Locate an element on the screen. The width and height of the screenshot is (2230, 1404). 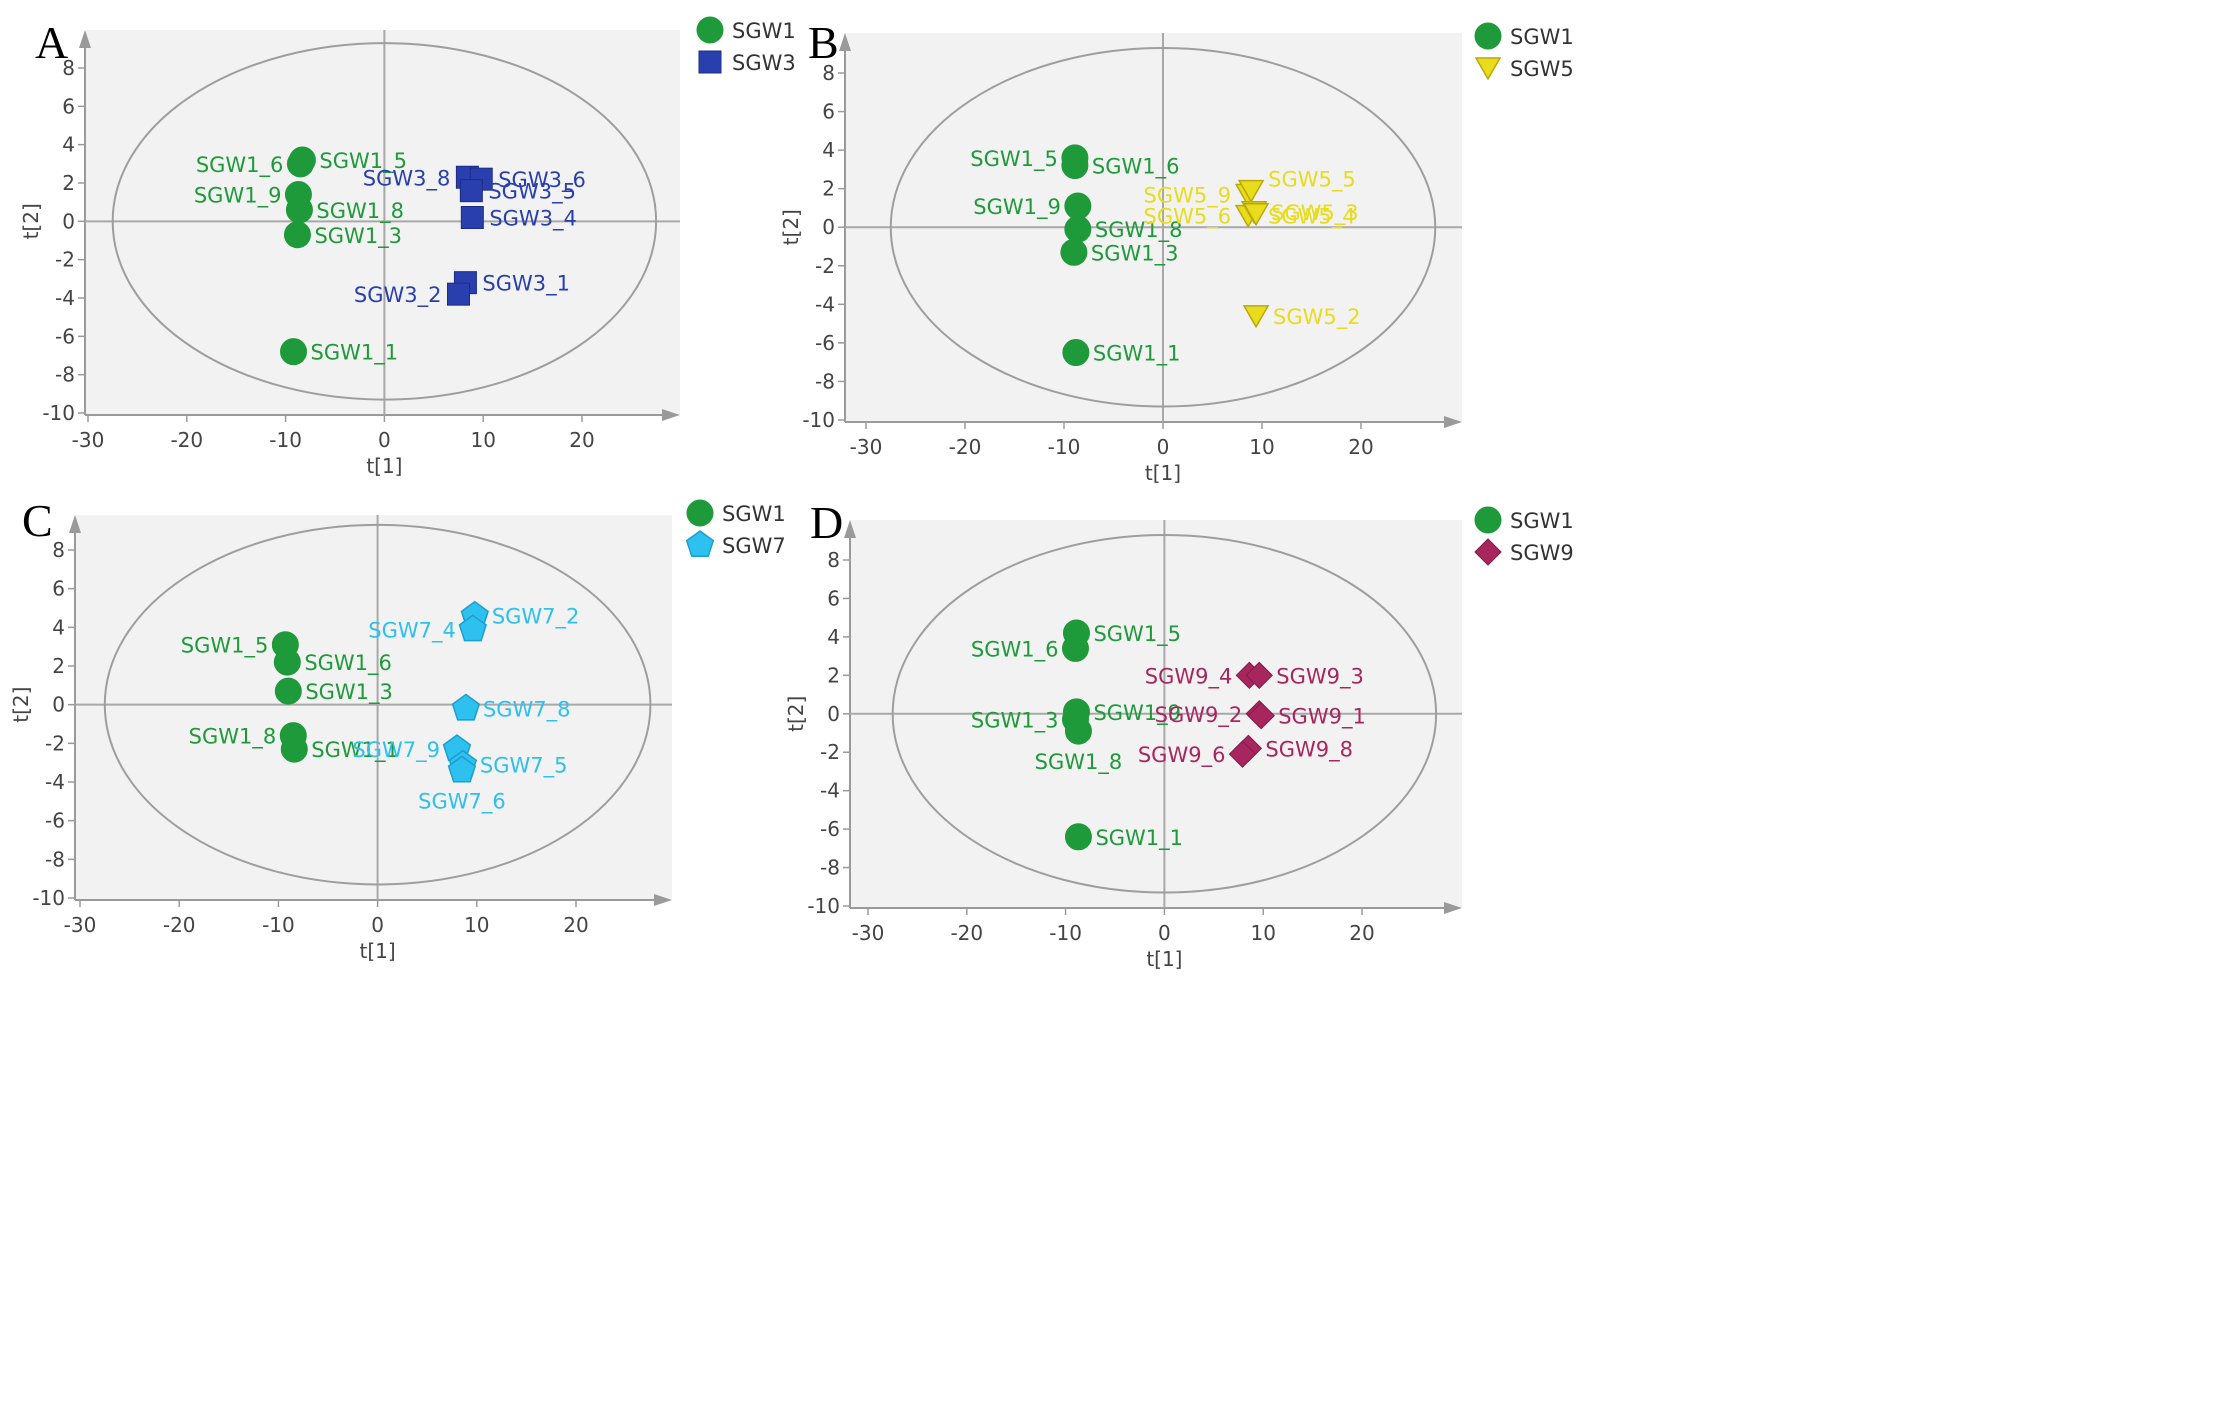
data-label: SGW5_2 is located at coordinates (1317, 317).